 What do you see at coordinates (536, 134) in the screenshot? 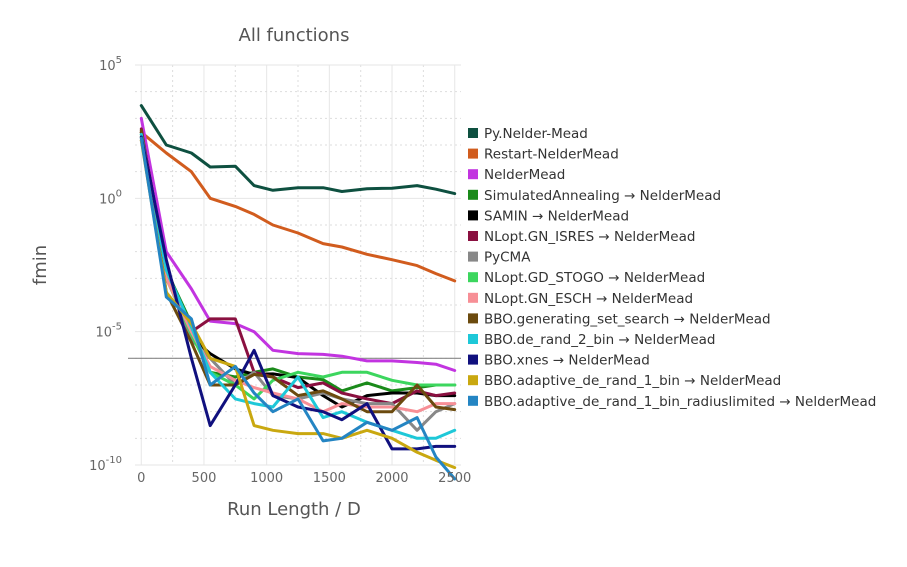
I see `legend-label: Py.Nelder-Mead` at bounding box center [536, 134].